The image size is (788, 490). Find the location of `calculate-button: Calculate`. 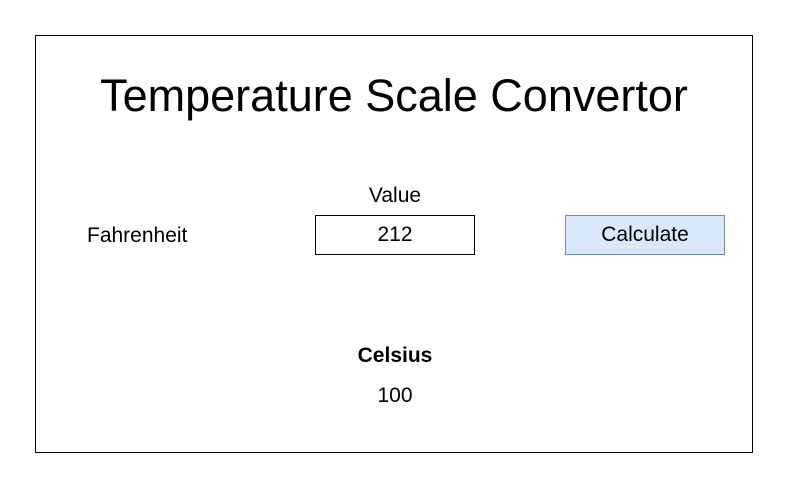

calculate-button: Calculate is located at coordinates (645, 235).